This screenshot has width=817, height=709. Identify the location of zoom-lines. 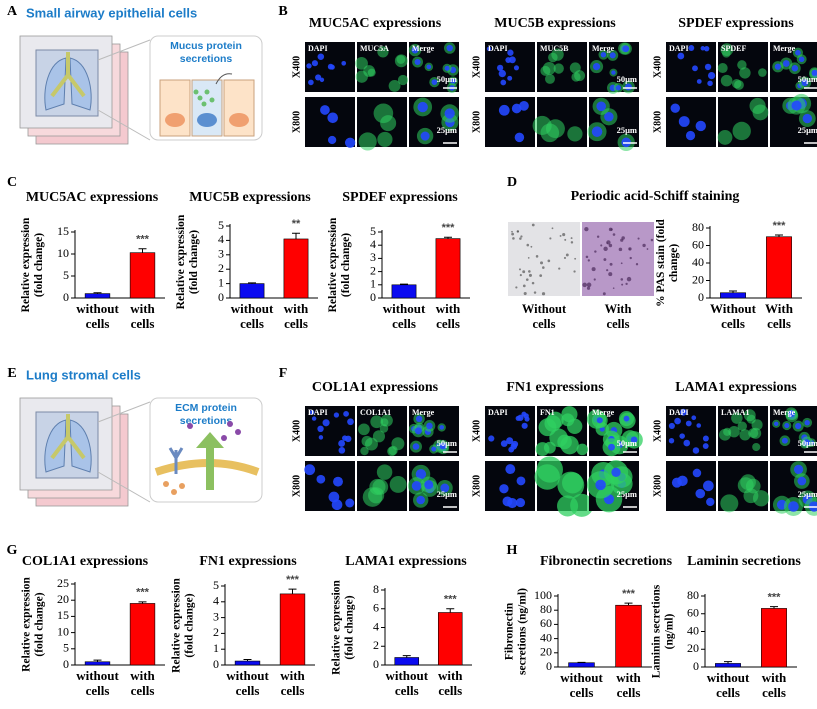
(124, 452).